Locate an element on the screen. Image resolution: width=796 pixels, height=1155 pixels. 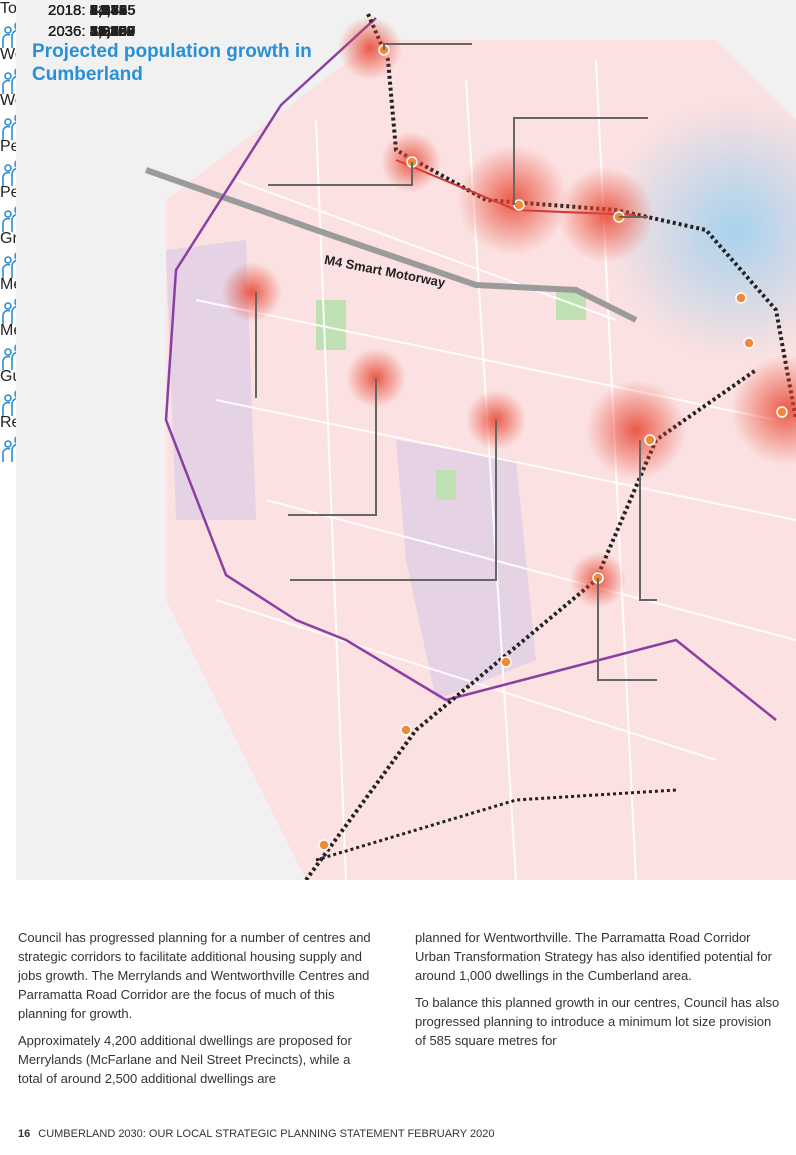
population-row: 2018: 24,365 is located at coordinates (92, 10).